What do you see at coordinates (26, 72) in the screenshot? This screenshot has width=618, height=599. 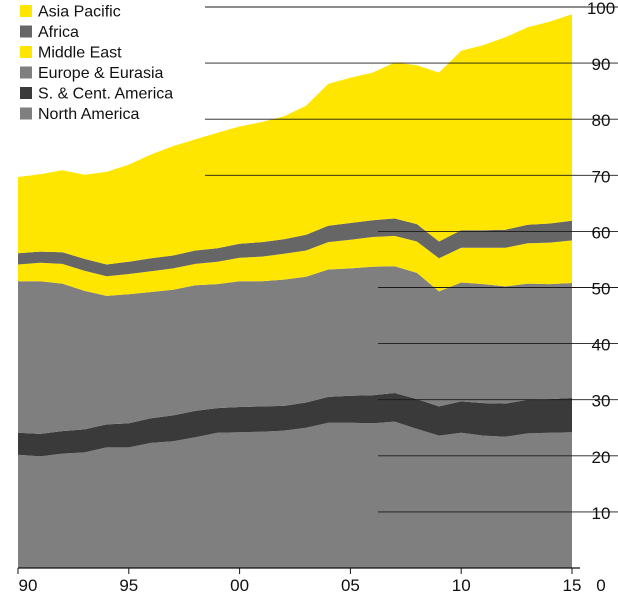 I see `legend-swatch-europe-eurasia` at bounding box center [26, 72].